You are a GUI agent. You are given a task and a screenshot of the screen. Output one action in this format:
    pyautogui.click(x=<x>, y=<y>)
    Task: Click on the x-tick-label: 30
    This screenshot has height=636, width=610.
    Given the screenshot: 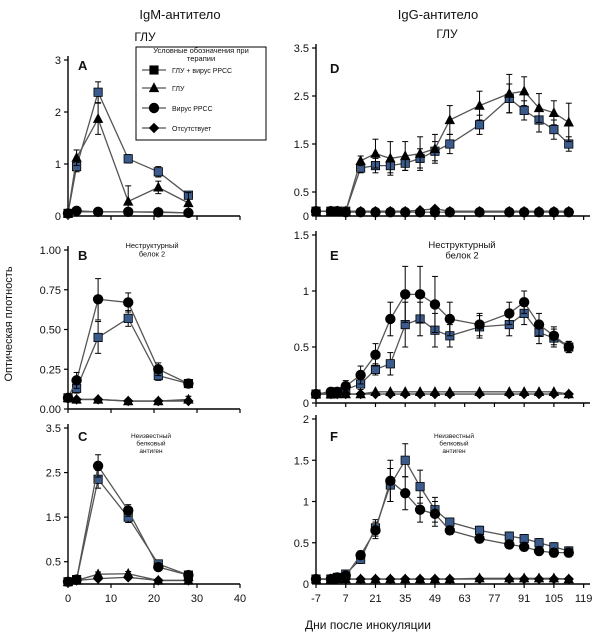 What is the action you would take?
    pyautogui.click(x=197, y=599)
    